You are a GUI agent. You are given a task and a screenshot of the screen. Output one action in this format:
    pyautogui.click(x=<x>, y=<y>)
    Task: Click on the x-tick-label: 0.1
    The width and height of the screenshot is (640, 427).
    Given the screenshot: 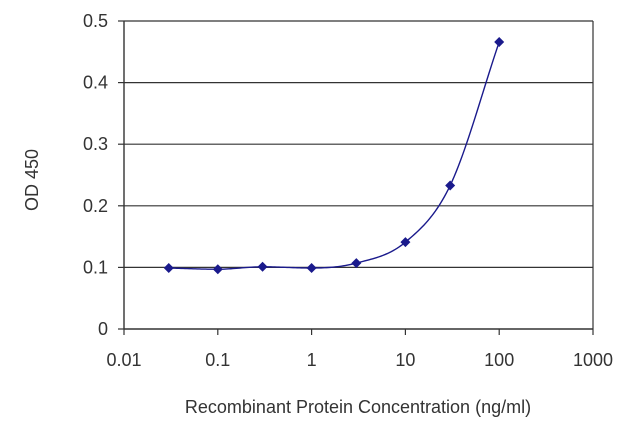 What is the action you would take?
    pyautogui.click(x=217, y=360)
    